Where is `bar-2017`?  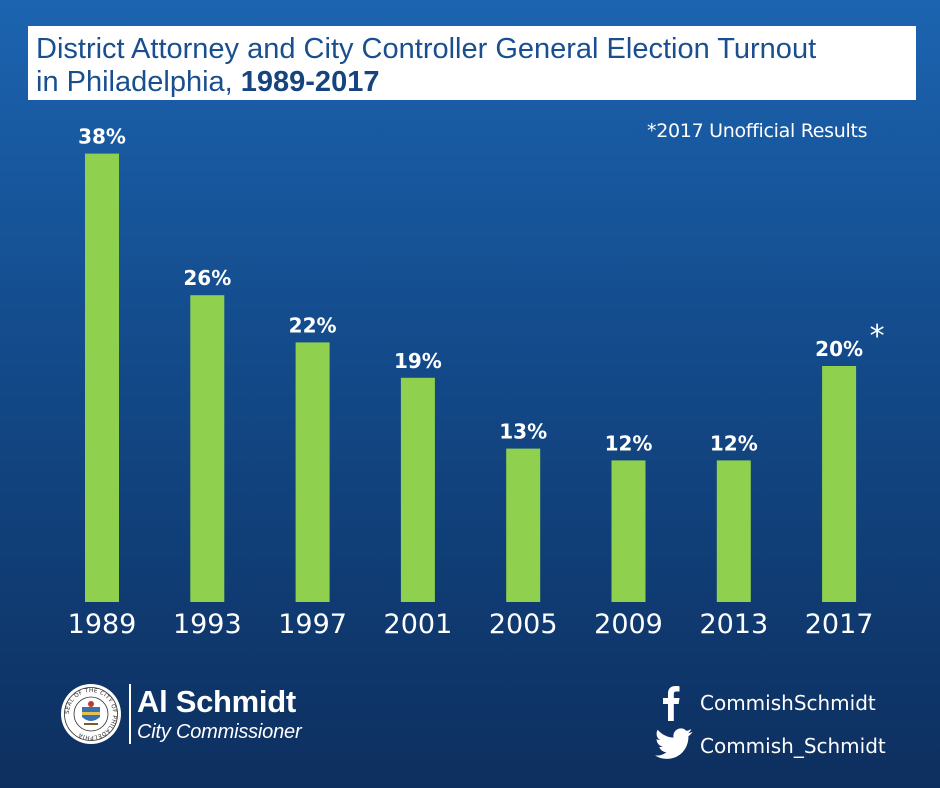
bar-2017 is located at coordinates (839, 484).